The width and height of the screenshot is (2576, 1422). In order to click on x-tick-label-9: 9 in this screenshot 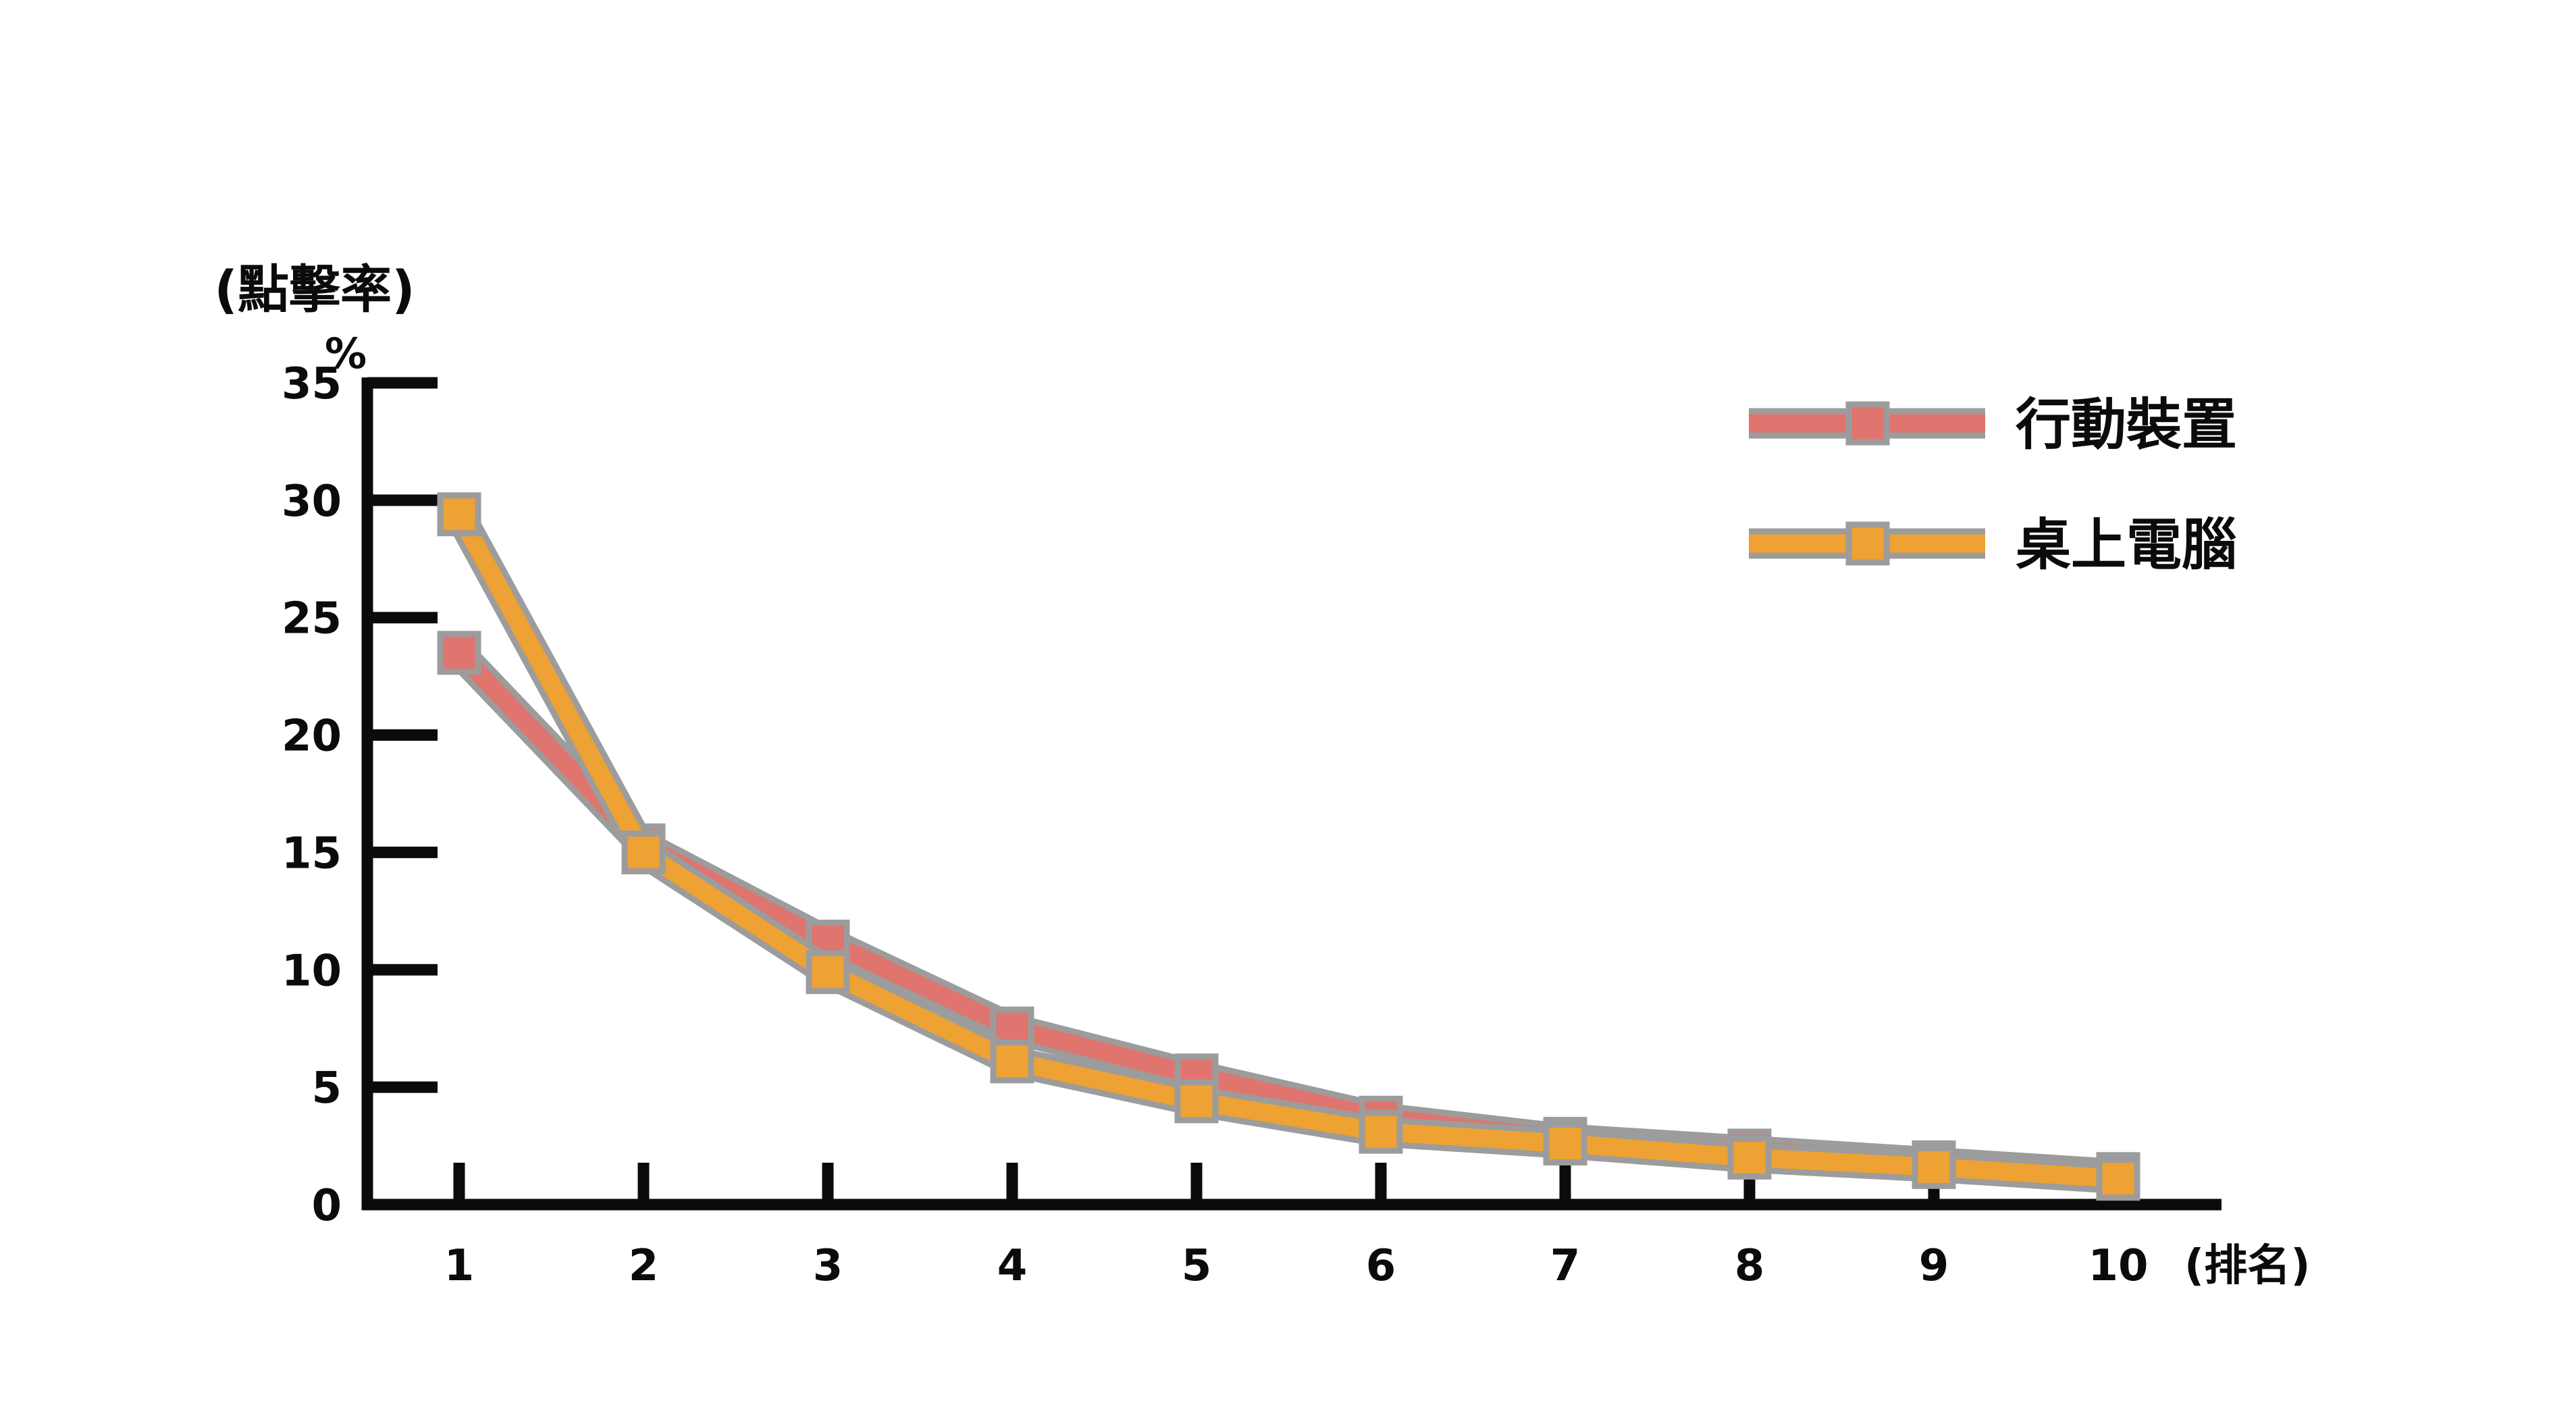, I will do `click(1934, 1266)`.